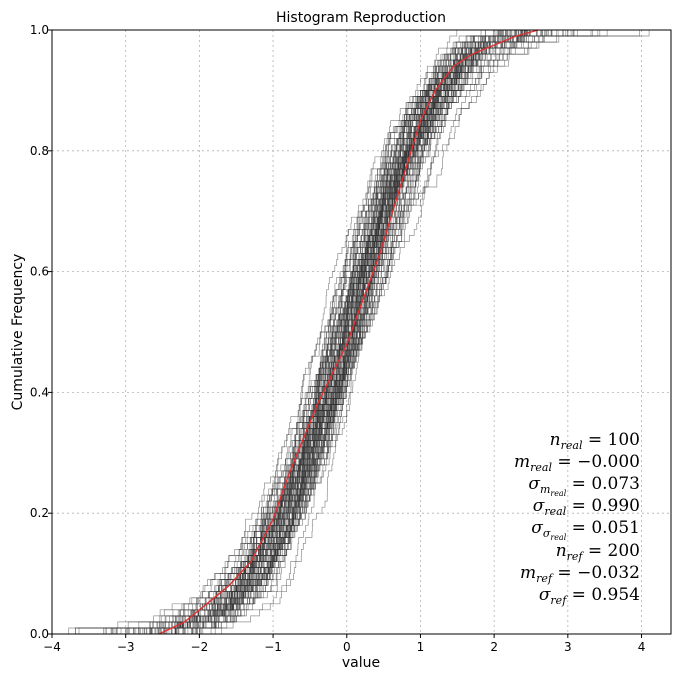 The height and width of the screenshot is (680, 681). What do you see at coordinates (273, 647) in the screenshot?
I see `x-tick-label: −1` at bounding box center [273, 647].